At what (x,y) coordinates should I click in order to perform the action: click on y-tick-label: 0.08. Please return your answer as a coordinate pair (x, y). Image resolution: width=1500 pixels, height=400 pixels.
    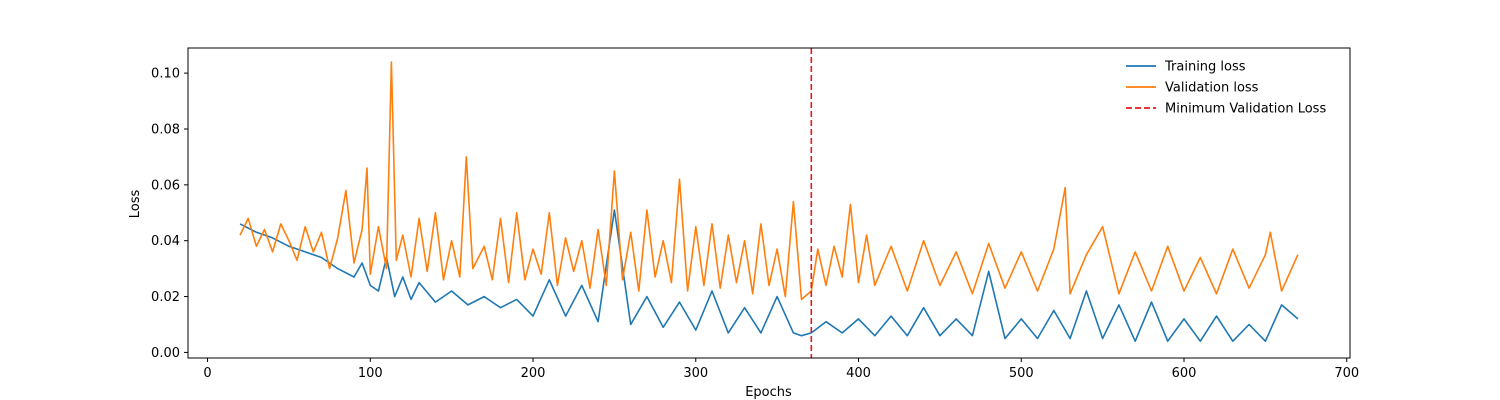
    Looking at the image, I should click on (165, 129).